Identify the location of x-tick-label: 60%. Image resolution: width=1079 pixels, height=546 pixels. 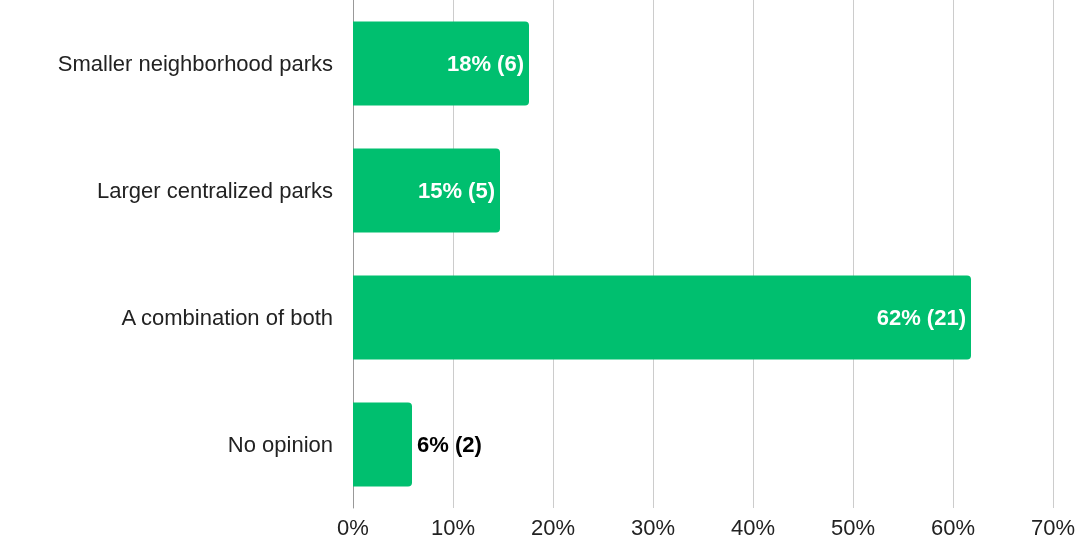
(953, 527).